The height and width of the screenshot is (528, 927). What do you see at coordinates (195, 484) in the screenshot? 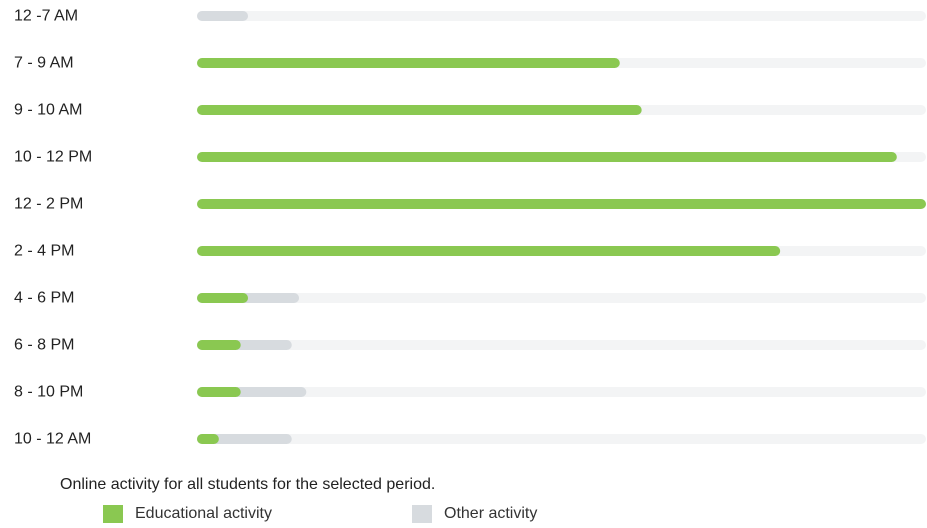
I see `caption-emphasis: all` at bounding box center [195, 484].